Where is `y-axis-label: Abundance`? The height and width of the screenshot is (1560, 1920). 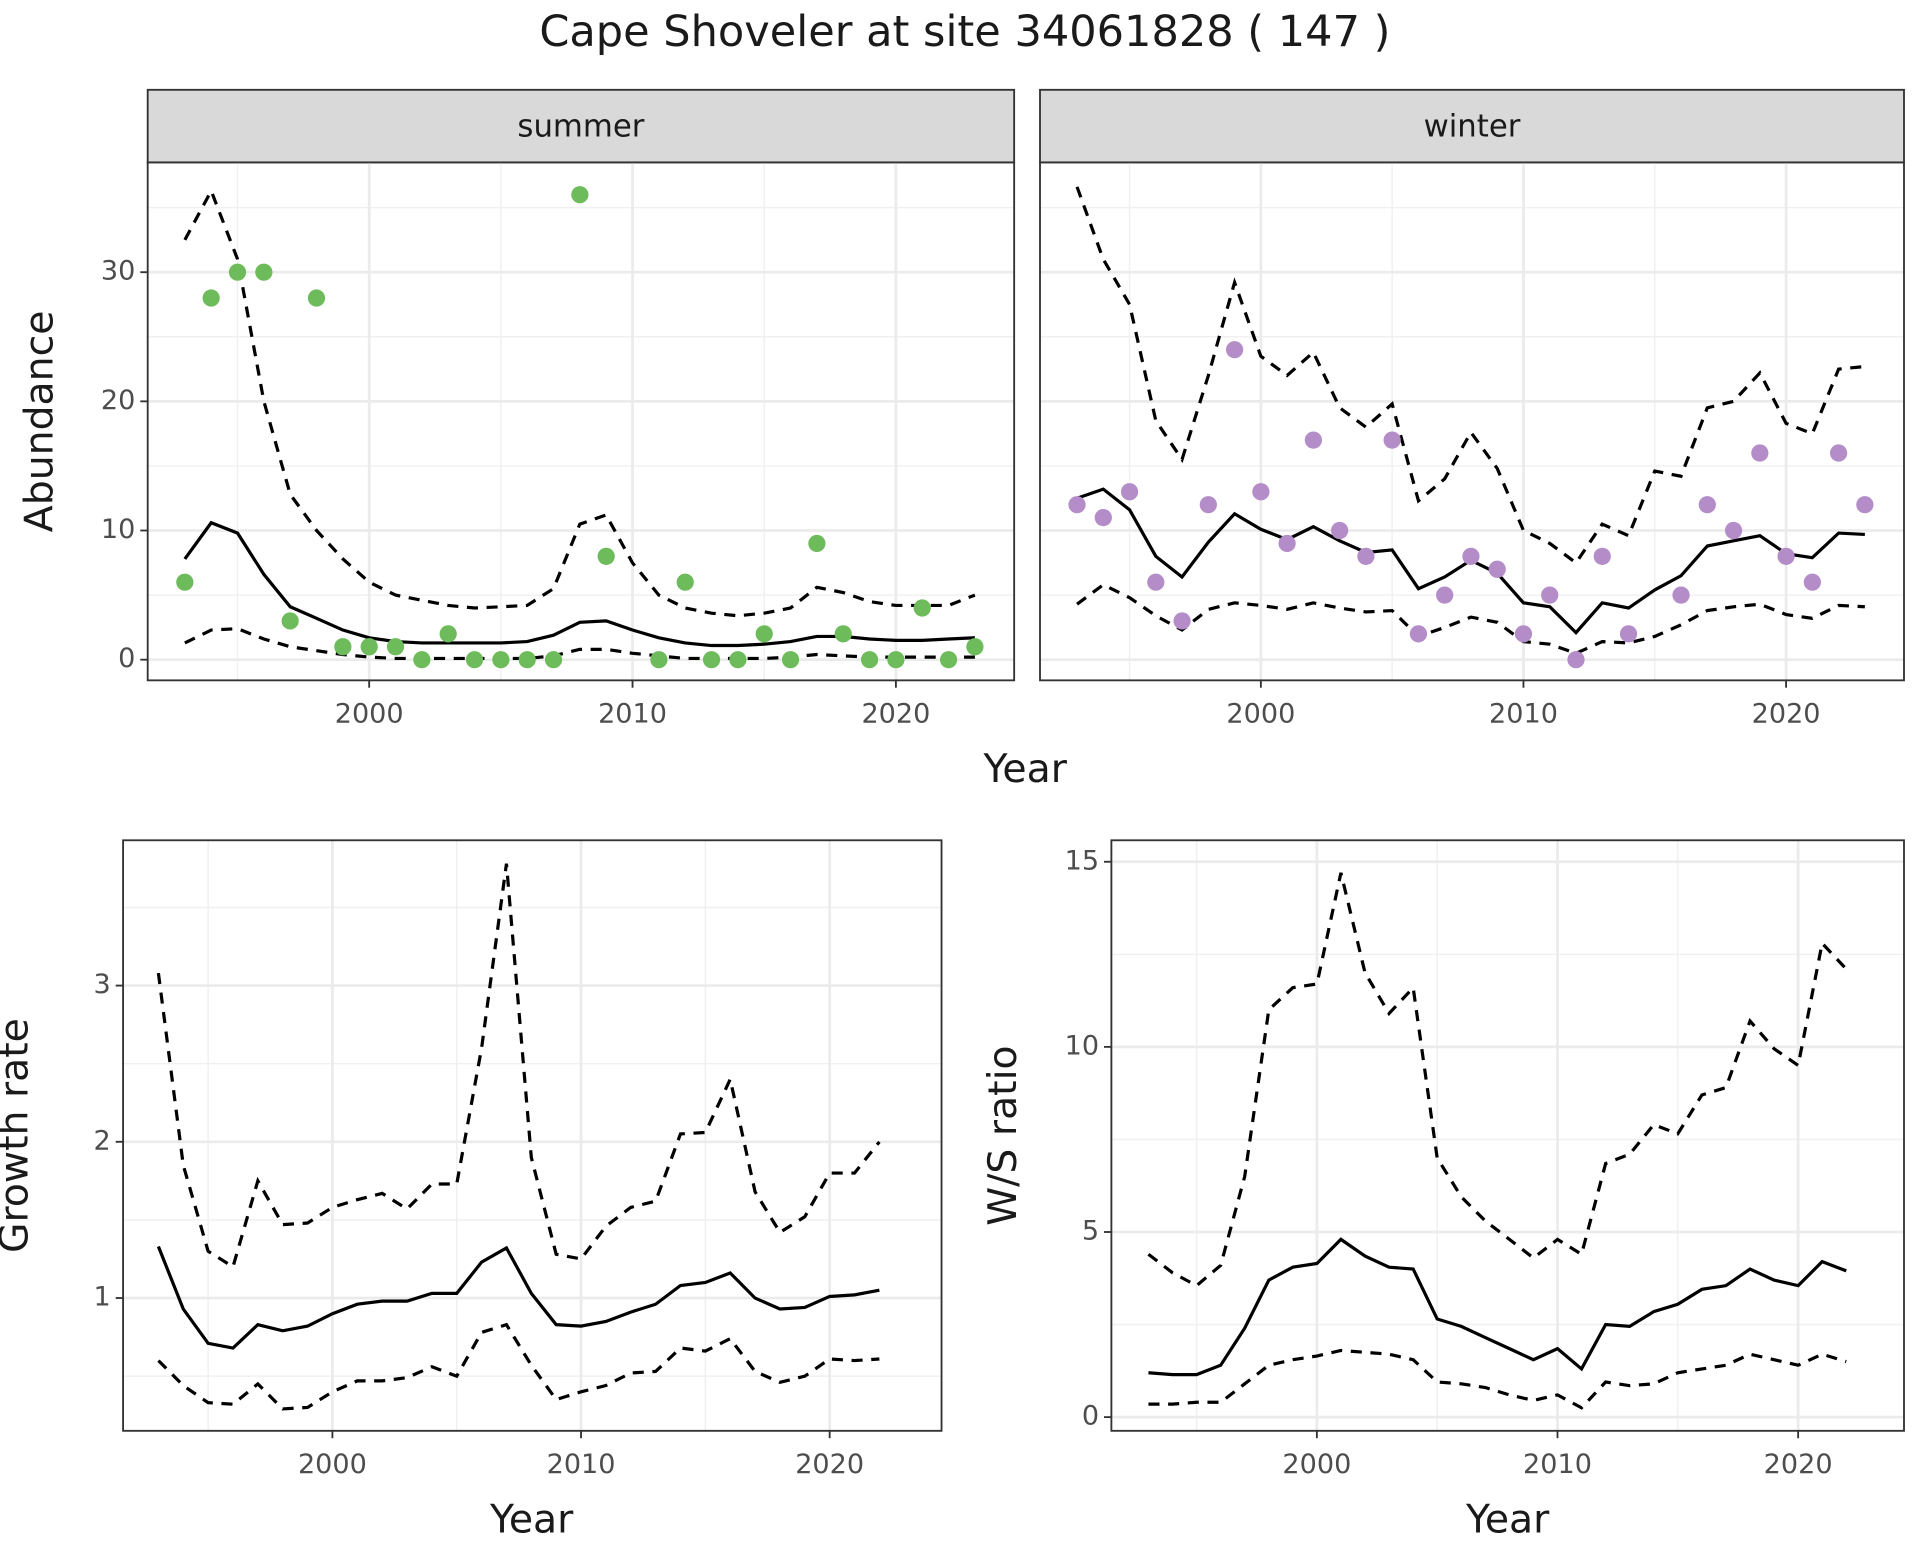 y-axis-label: Abundance is located at coordinates (39, 422).